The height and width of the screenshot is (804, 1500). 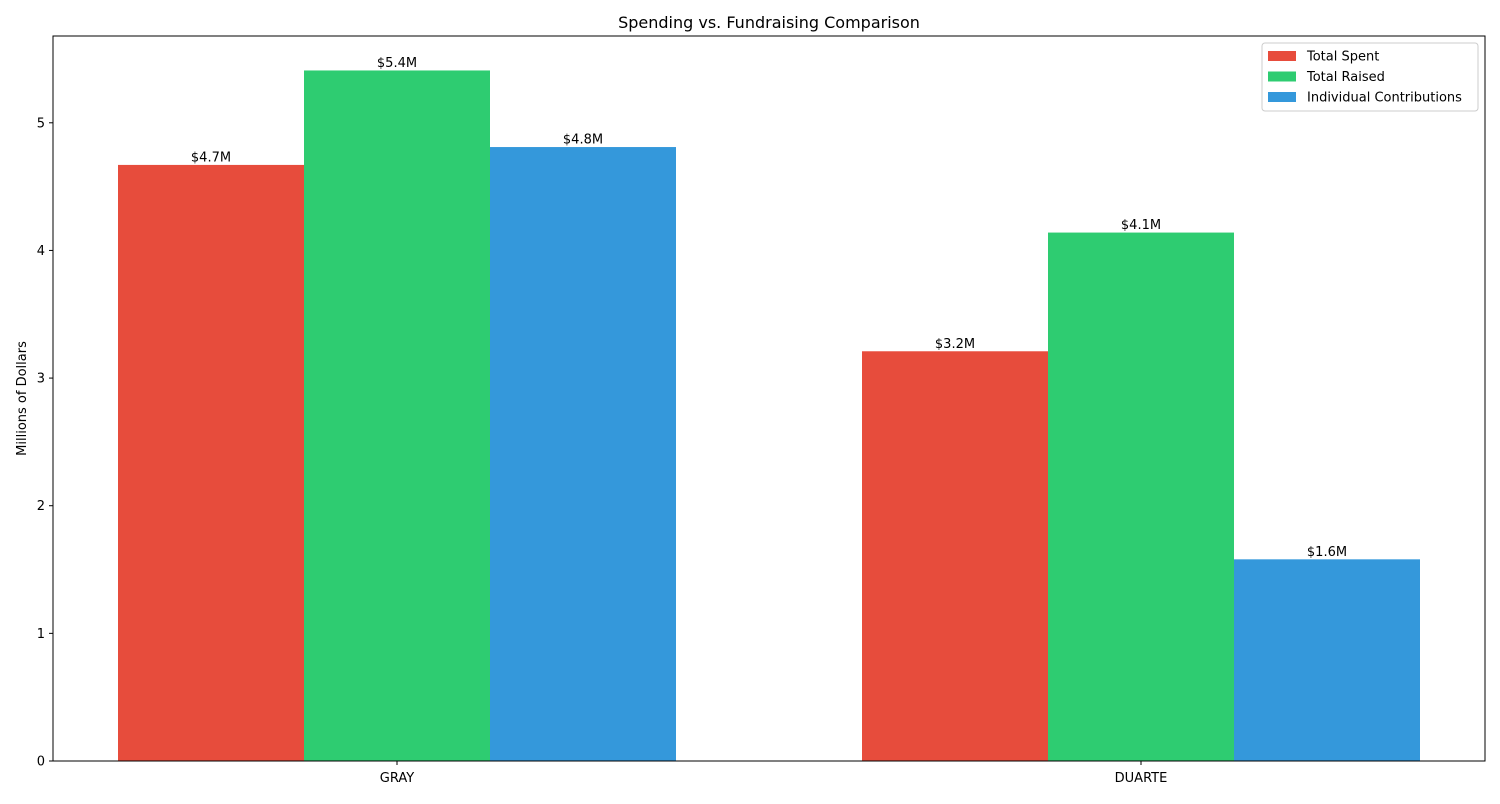 What do you see at coordinates (41, 634) in the screenshot?
I see `y-tick-label: 1` at bounding box center [41, 634].